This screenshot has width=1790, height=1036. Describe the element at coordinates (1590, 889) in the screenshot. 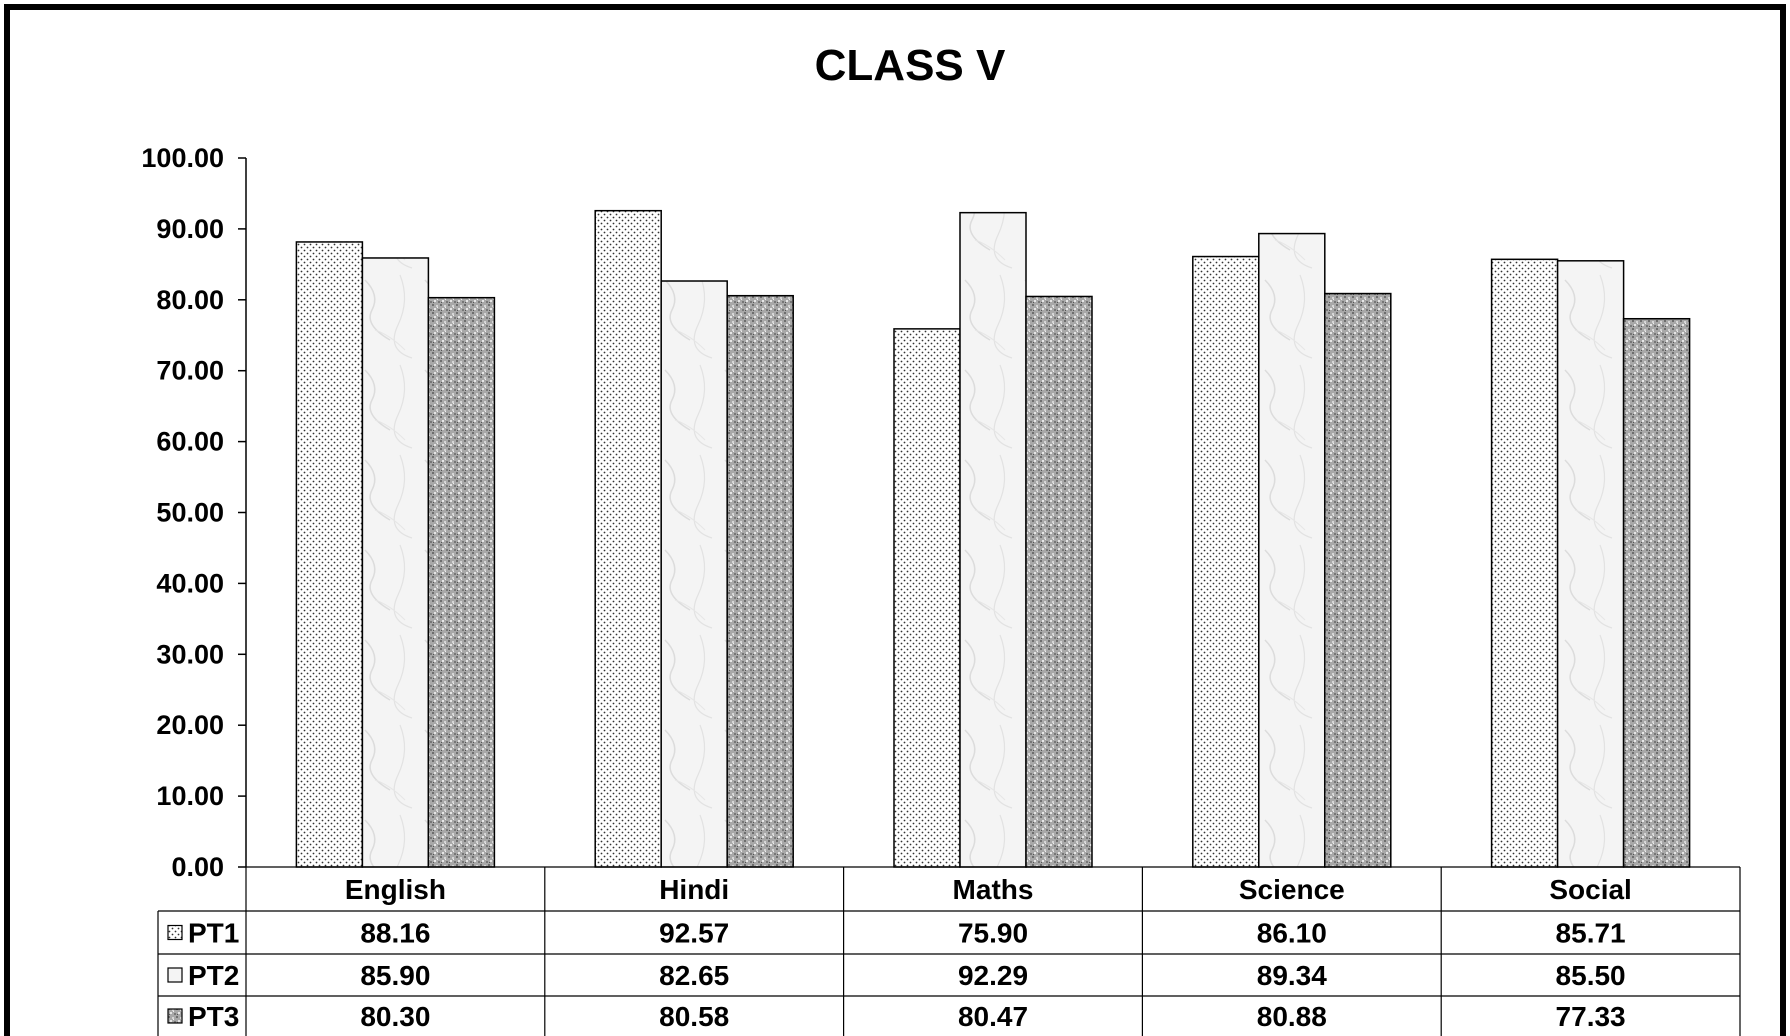

I see `x-category-label: Social` at that location.